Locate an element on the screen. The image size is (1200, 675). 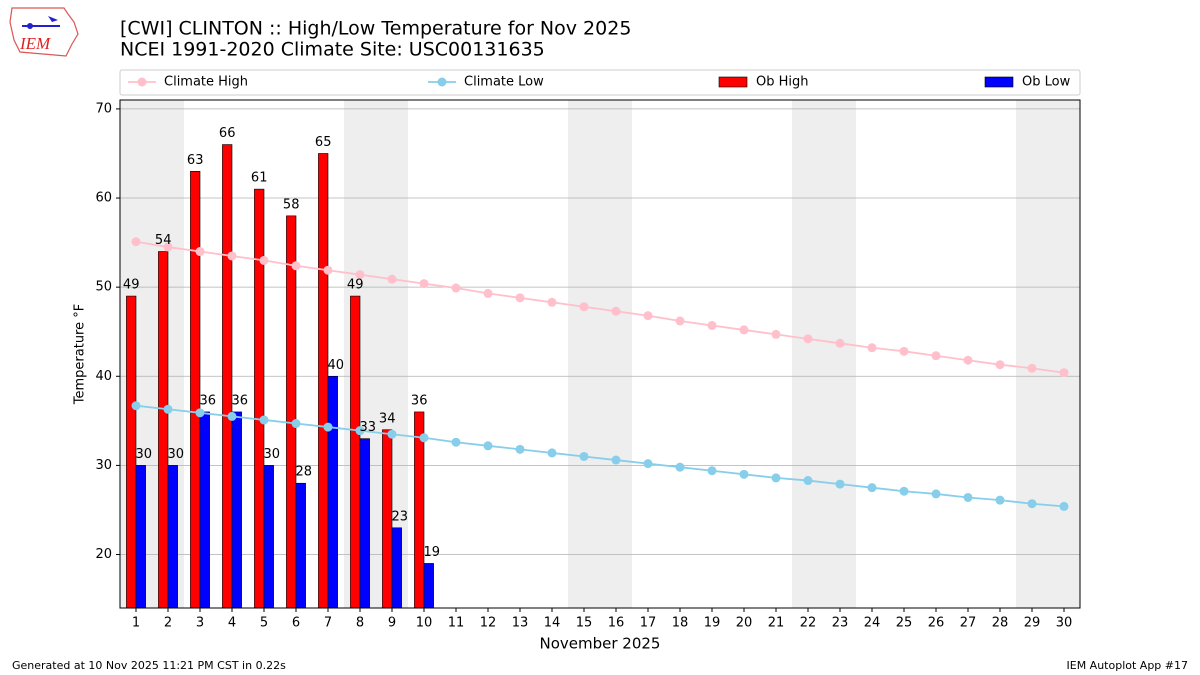
data-label: 66 is located at coordinates (227, 133).